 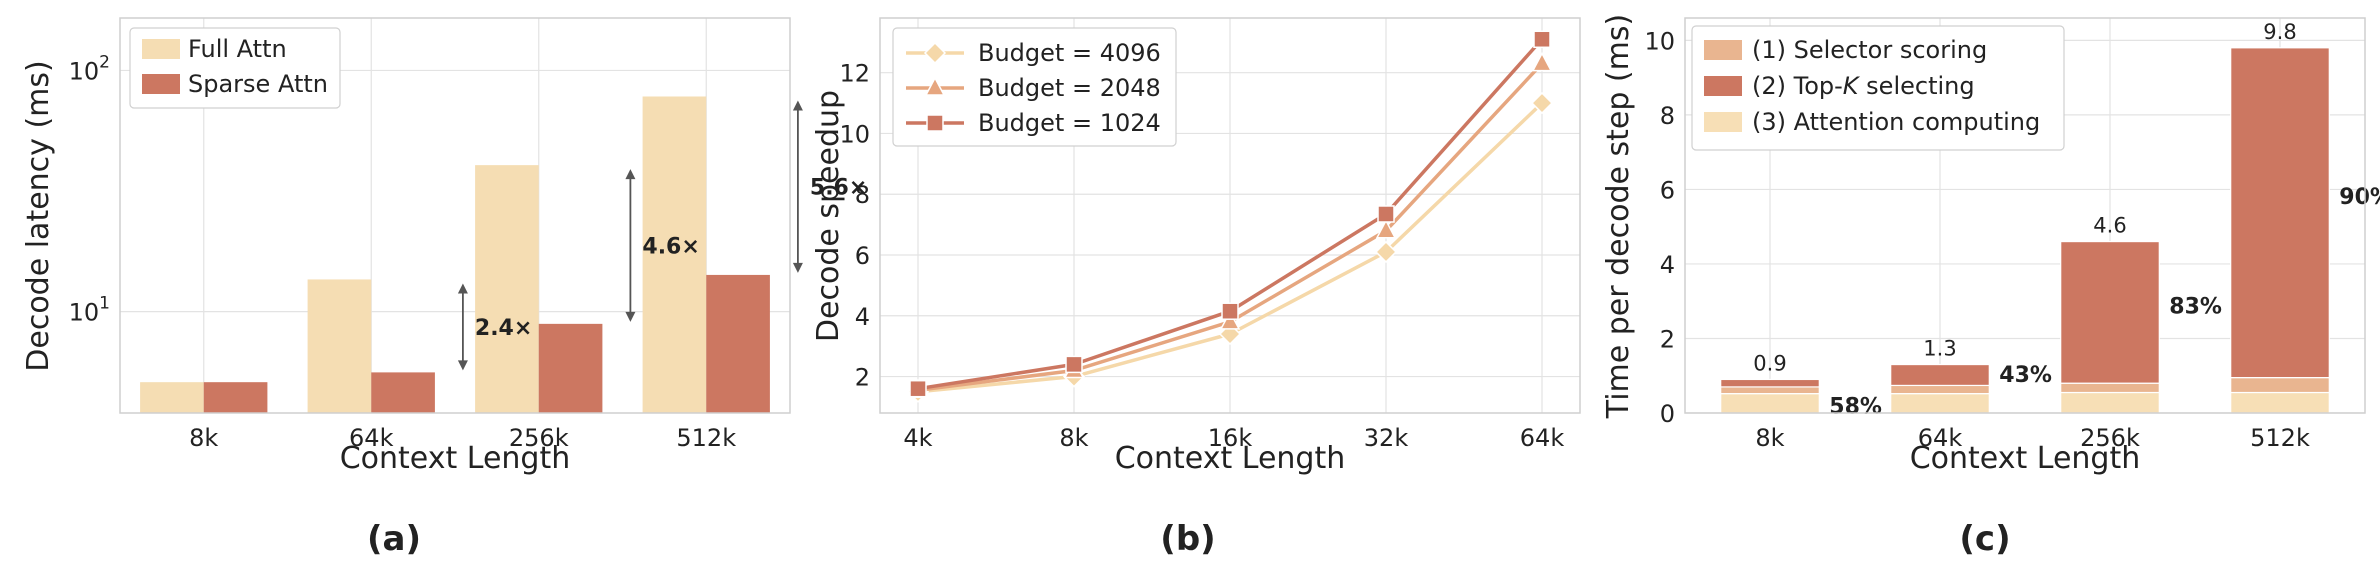 What do you see at coordinates (1863, 86) in the screenshot?
I see `legend-entry-topk-selecting: (2) Top-K selecting` at bounding box center [1863, 86].